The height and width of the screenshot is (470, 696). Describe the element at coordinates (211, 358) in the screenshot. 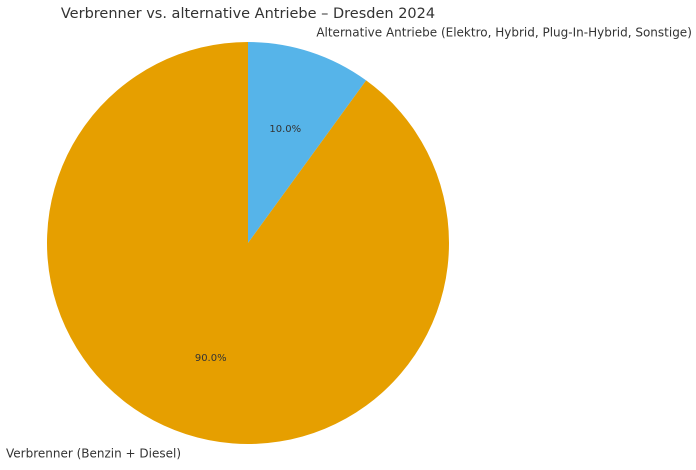

I see `pie-pct-label-1: 90.0%` at that location.